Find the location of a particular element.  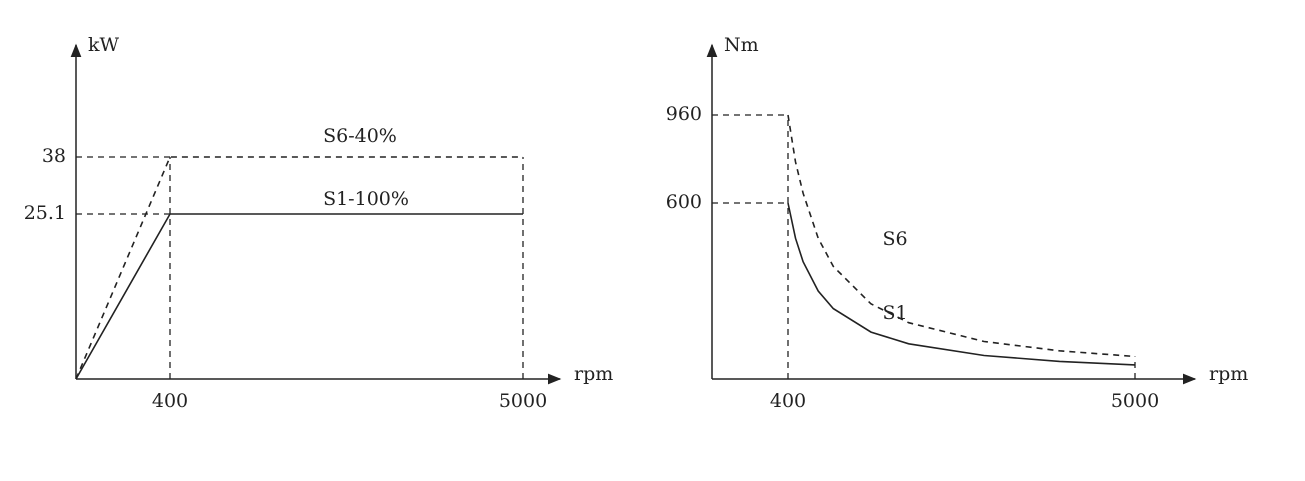

y-axis-label: Nm is located at coordinates (741, 45).